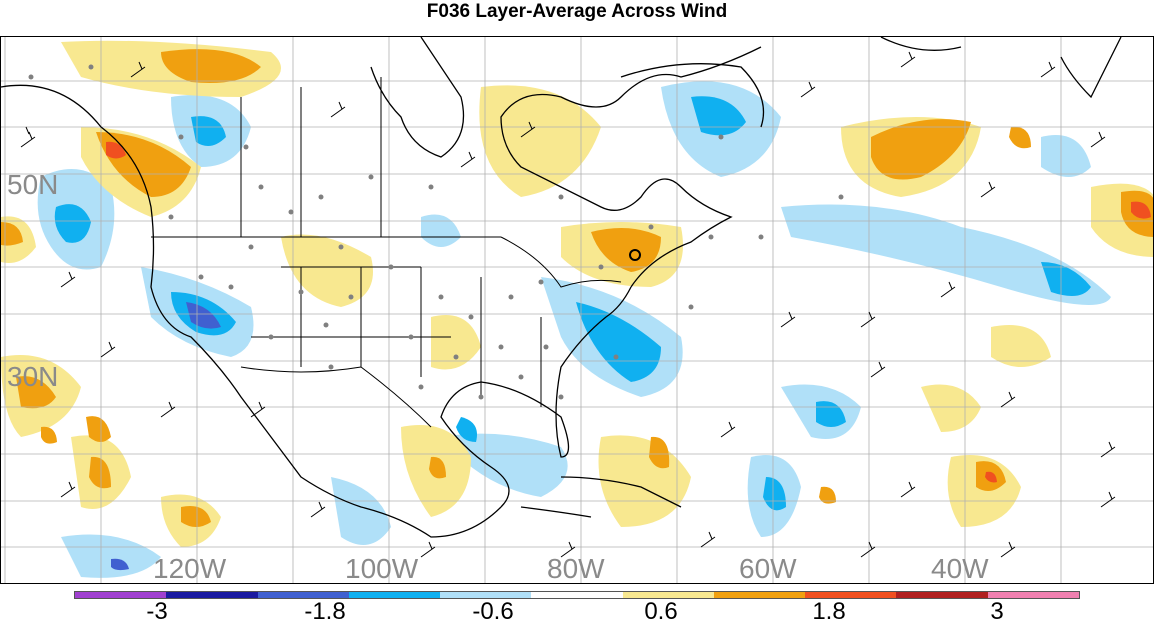 This screenshot has height=626, width=1154. I want to click on lon-label-60w: 60W, so click(768, 568).